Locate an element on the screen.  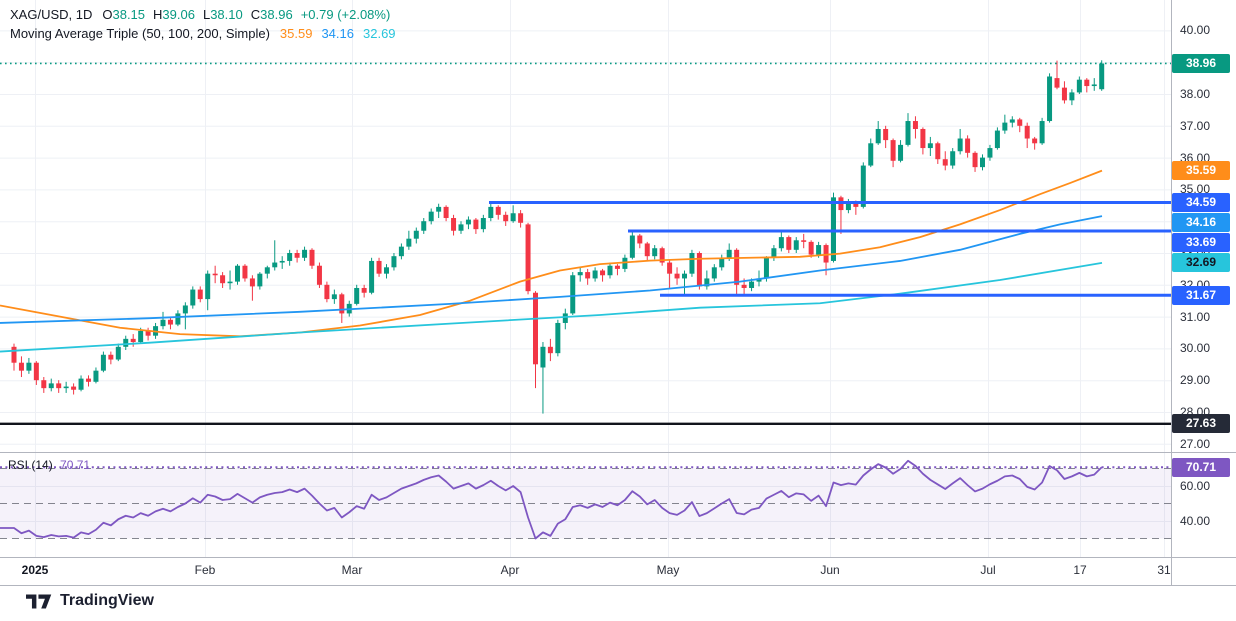
tradingview-glyph-icon is located at coordinates (39, 601).